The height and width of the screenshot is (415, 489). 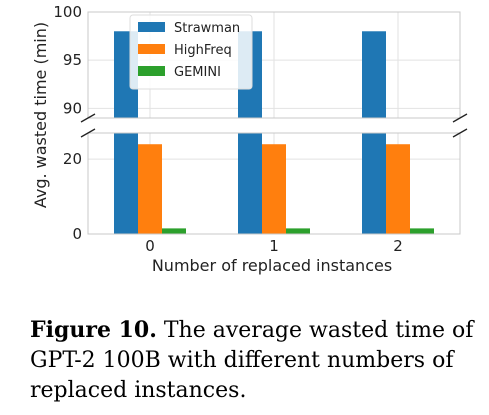 What do you see at coordinates (274, 246) in the screenshot?
I see `x-tick-label: 1` at bounding box center [274, 246].